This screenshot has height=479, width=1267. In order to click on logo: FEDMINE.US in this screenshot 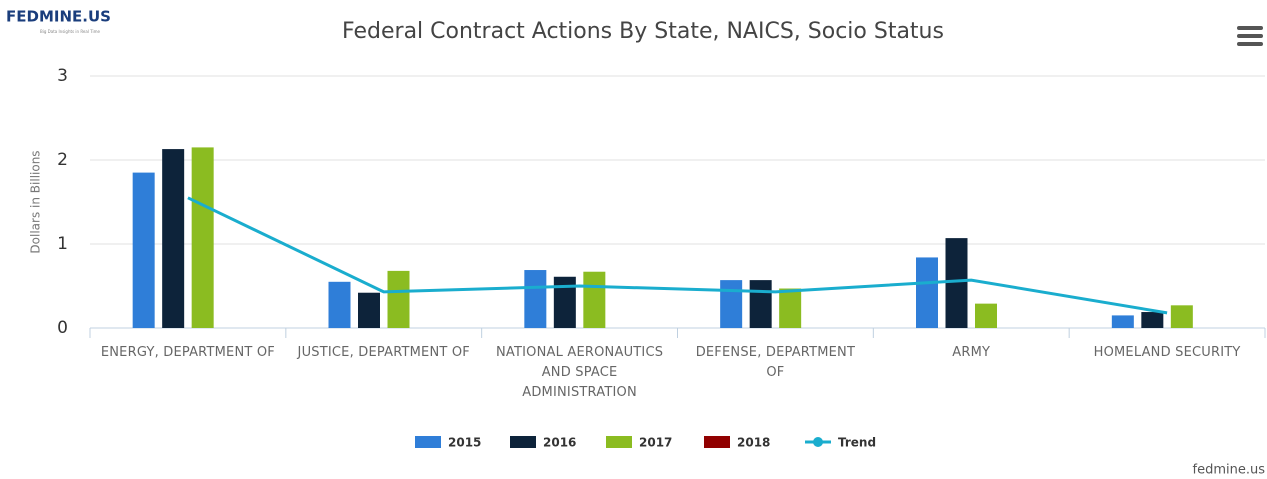, I will do `click(58, 17)`.